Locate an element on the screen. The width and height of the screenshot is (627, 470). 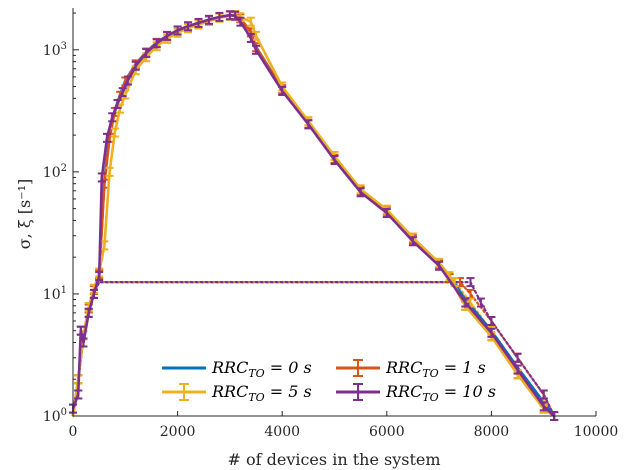
x-axis-label: # of devices in the system is located at coordinates (333, 459).